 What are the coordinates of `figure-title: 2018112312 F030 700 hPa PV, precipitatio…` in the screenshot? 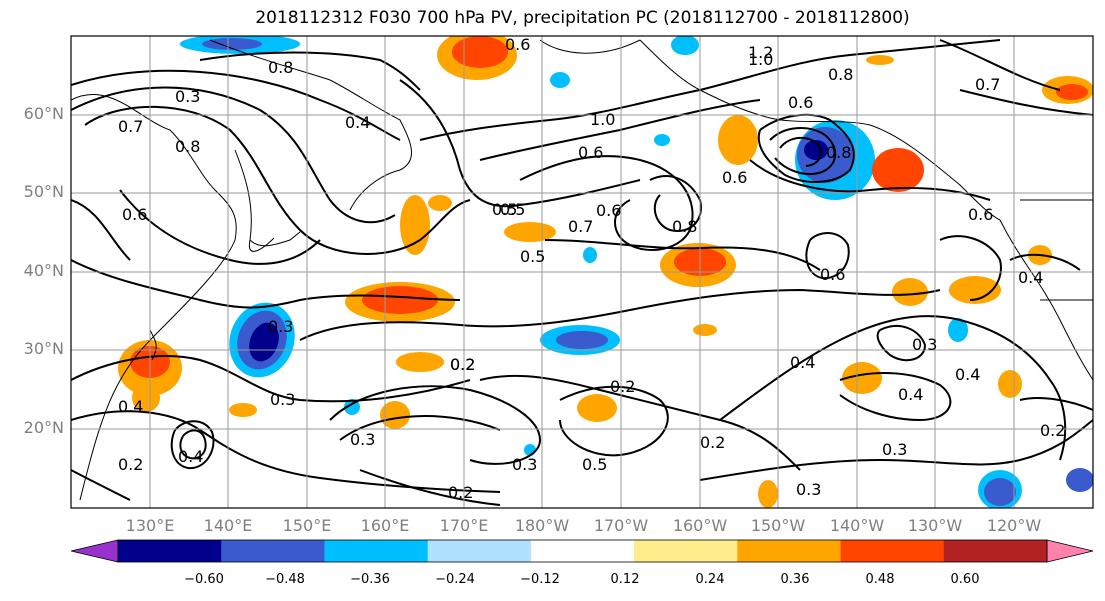 It's located at (582, 18).